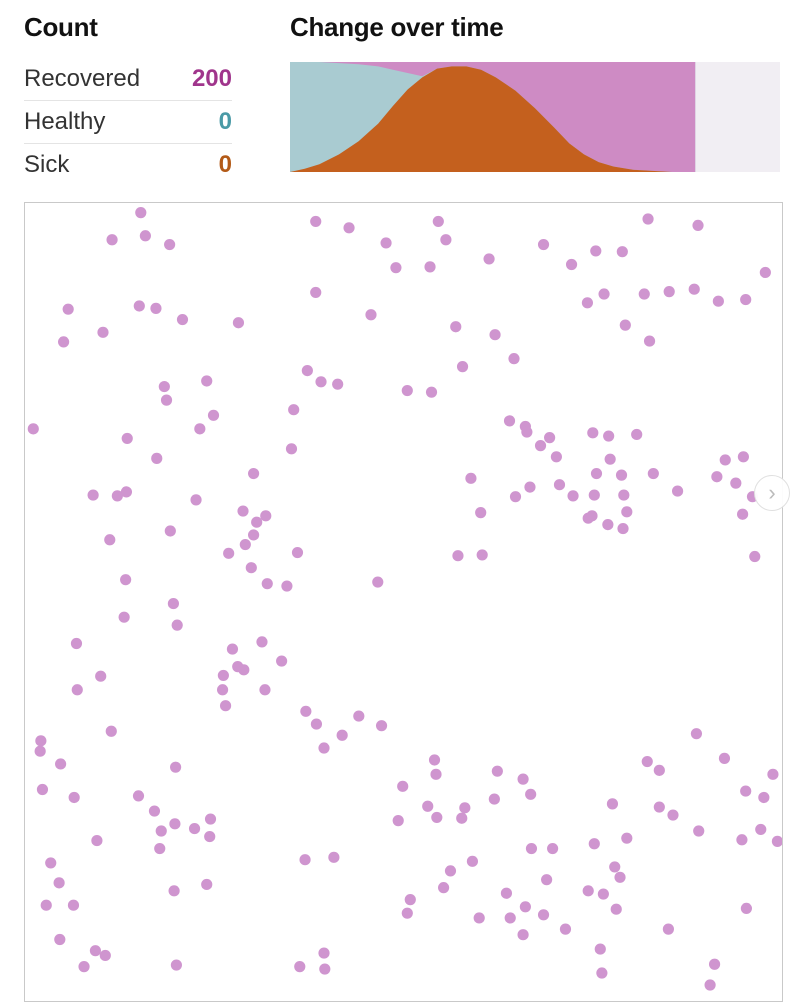  What do you see at coordinates (535, 117) in the screenshot?
I see `change-over-time-chart` at bounding box center [535, 117].